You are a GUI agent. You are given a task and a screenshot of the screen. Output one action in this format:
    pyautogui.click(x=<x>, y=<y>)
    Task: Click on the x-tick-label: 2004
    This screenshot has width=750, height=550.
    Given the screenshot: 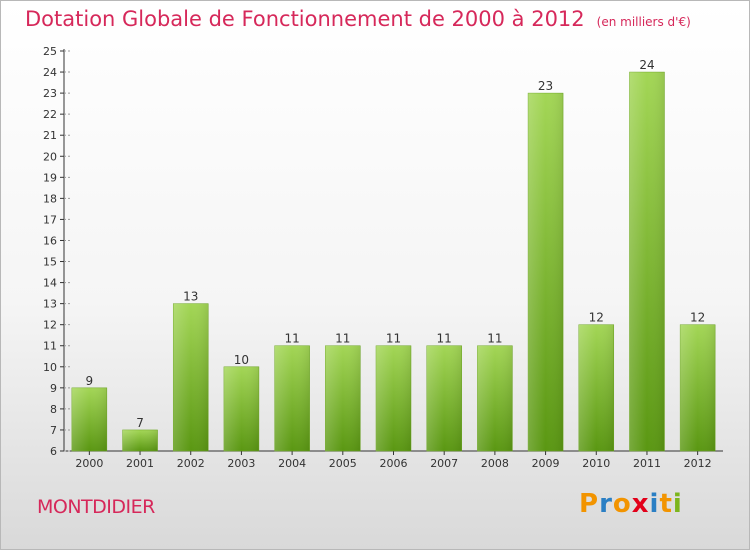 What is the action you would take?
    pyautogui.click(x=292, y=463)
    